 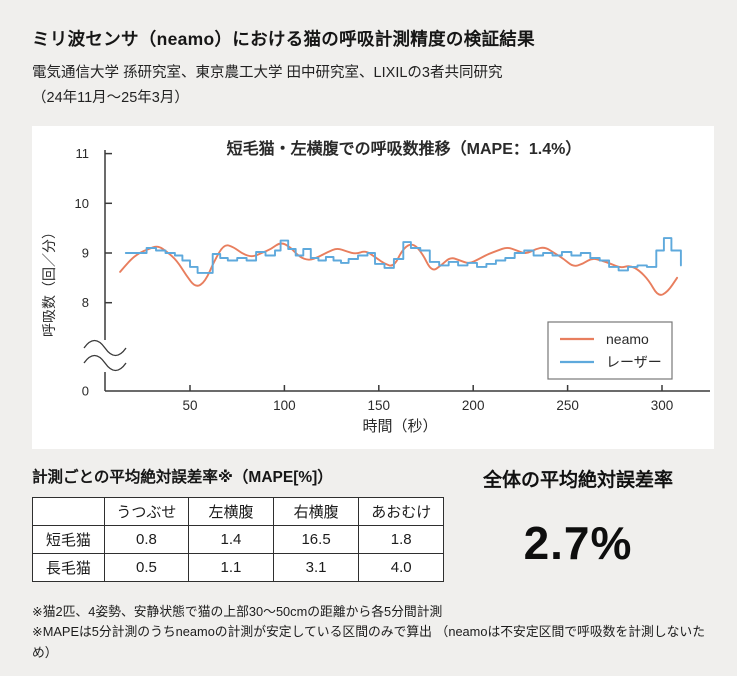 I want to click on legend-label: neamo, so click(x=627, y=339).